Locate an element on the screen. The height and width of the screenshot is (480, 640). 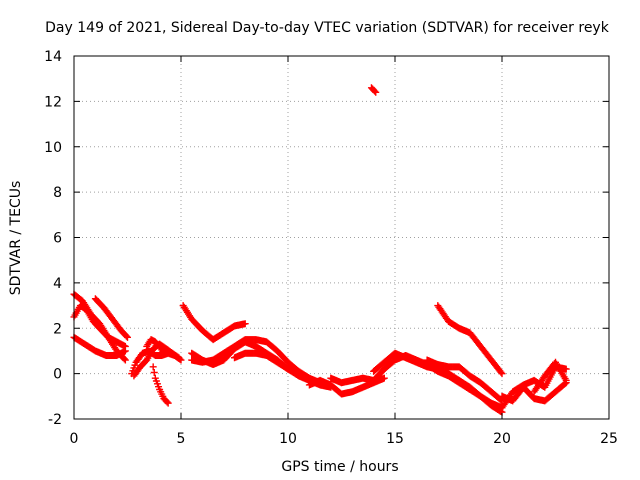
y-tick-label: 10 is located at coordinates (53, 148).